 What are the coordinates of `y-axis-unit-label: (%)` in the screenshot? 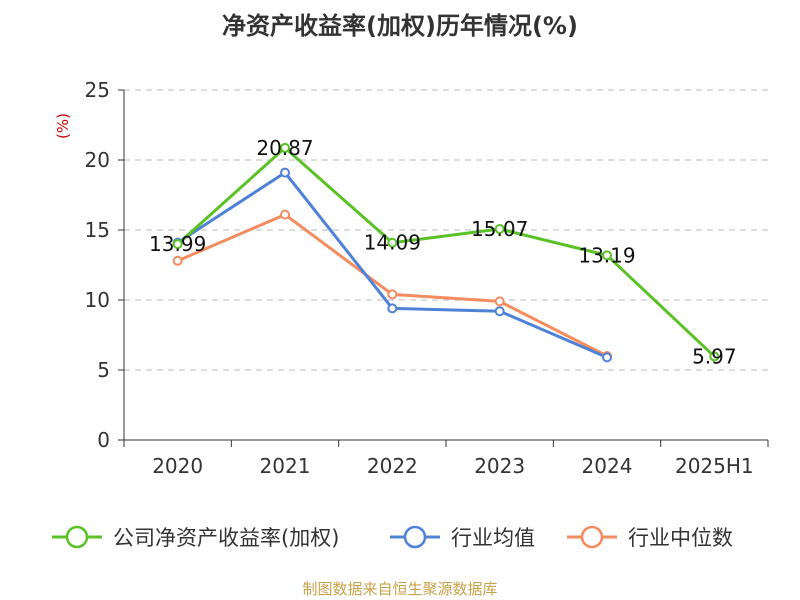 It's located at (63, 126).